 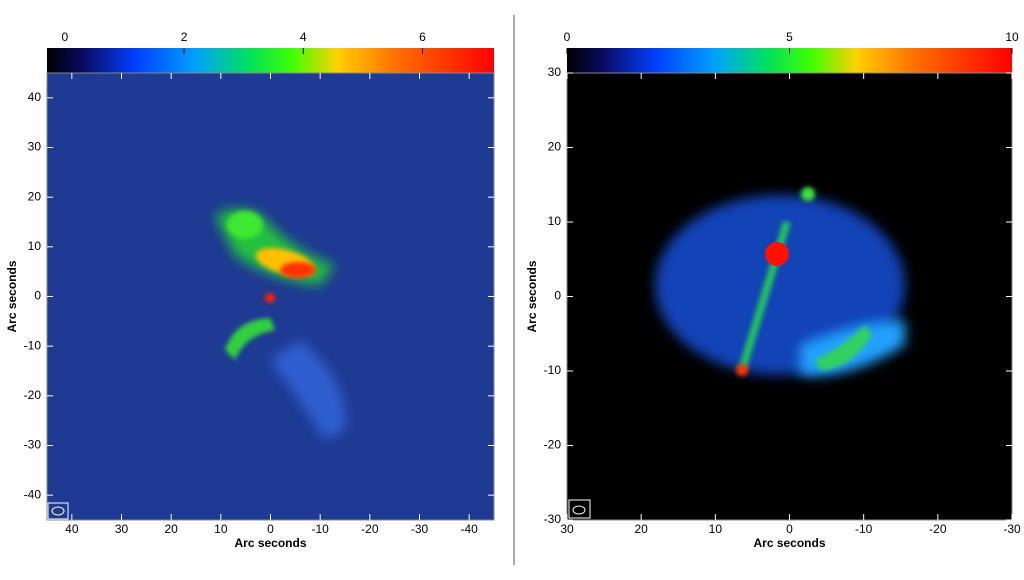 What do you see at coordinates (1012, 37) in the screenshot?
I see `colorbar-tick-label: 10` at bounding box center [1012, 37].